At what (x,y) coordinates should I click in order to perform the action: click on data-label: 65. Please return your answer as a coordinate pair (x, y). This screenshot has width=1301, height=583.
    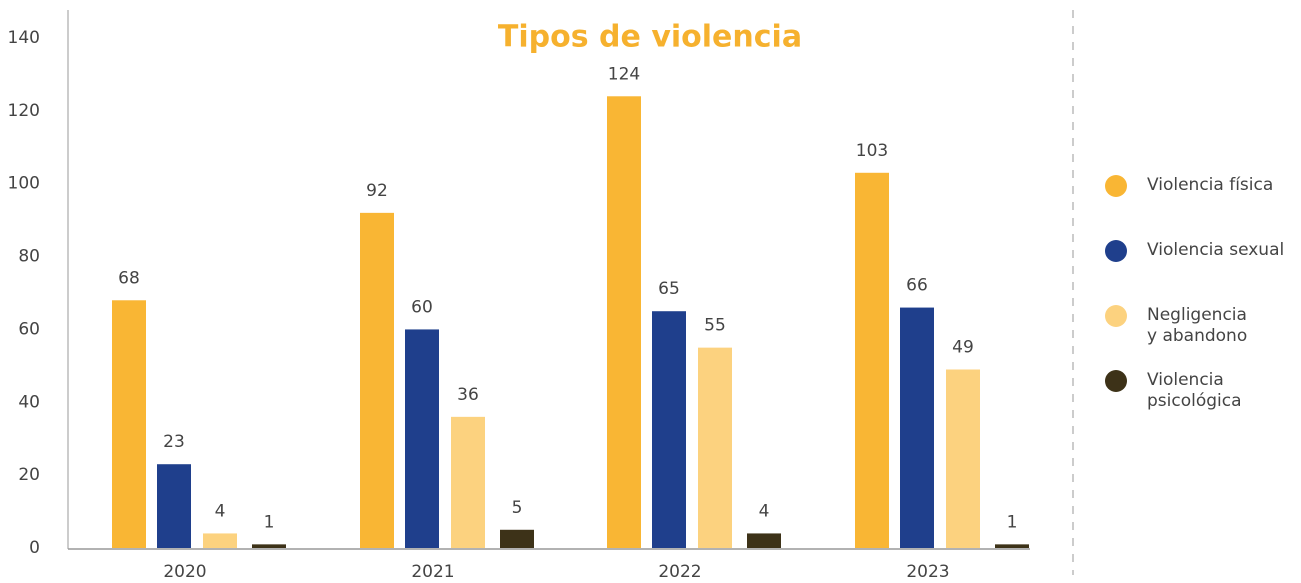
    Looking at the image, I should click on (669, 289).